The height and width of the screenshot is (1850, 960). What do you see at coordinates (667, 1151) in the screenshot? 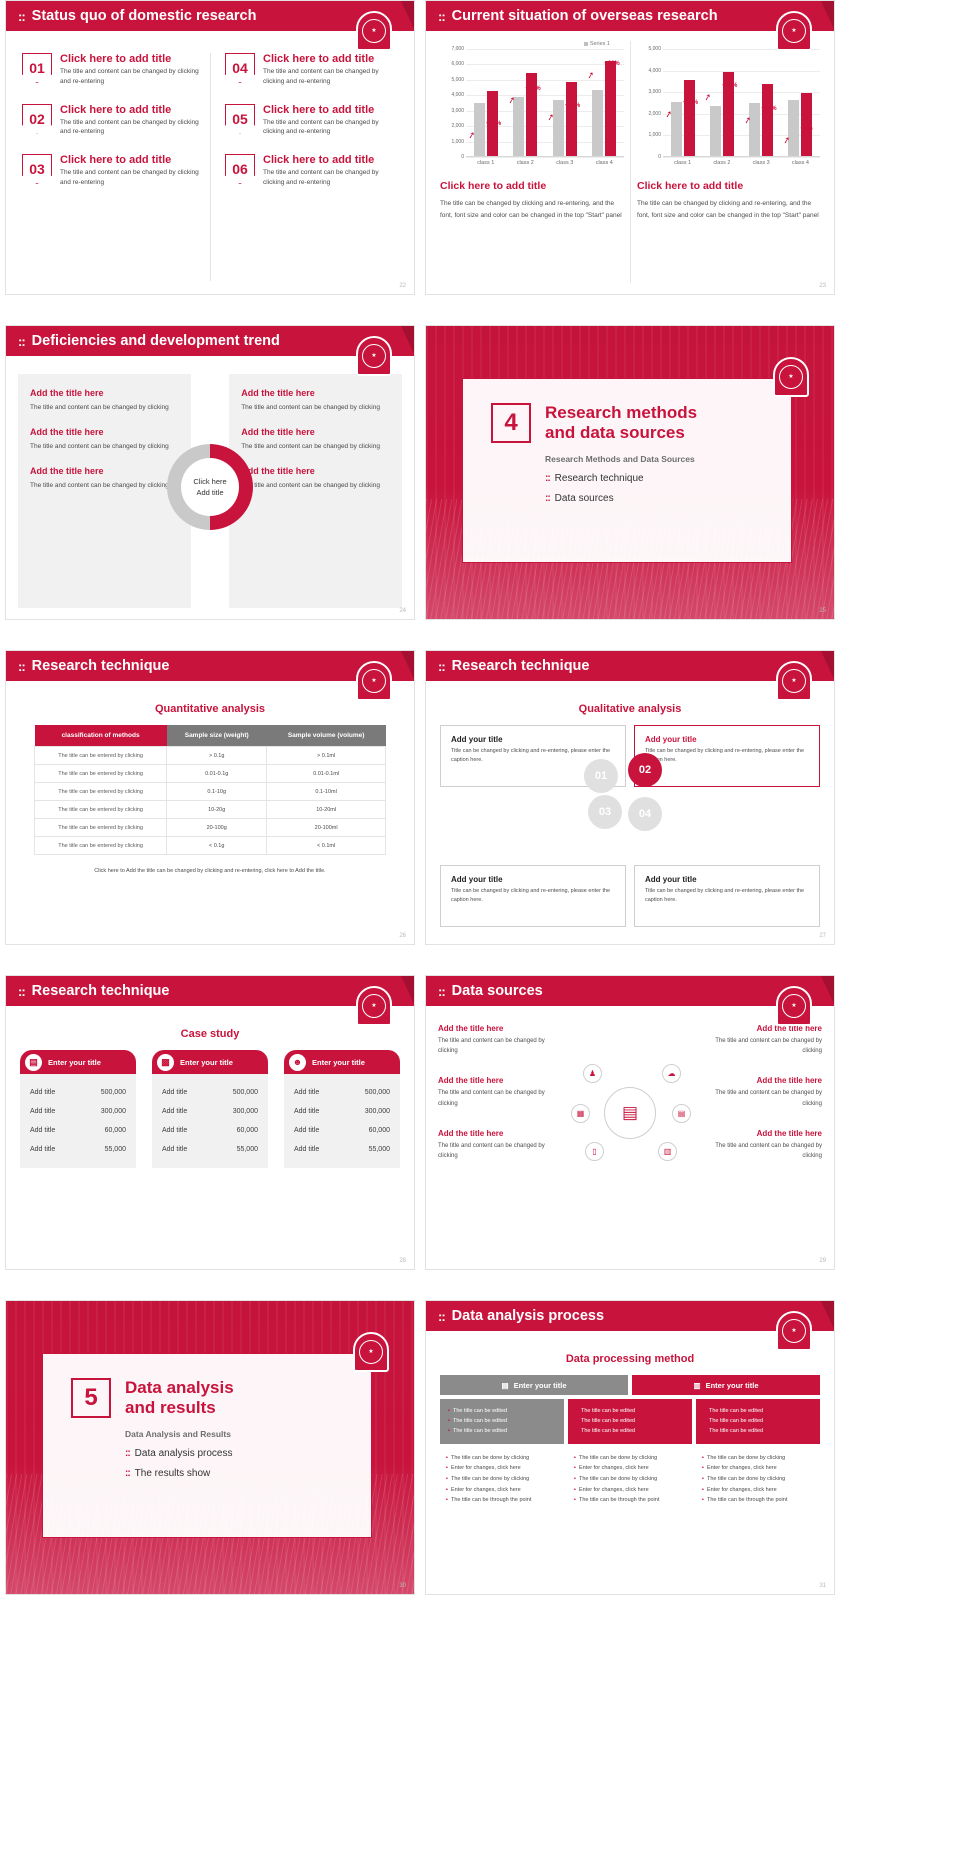
I see `building-icon: ▥` at bounding box center [667, 1151].